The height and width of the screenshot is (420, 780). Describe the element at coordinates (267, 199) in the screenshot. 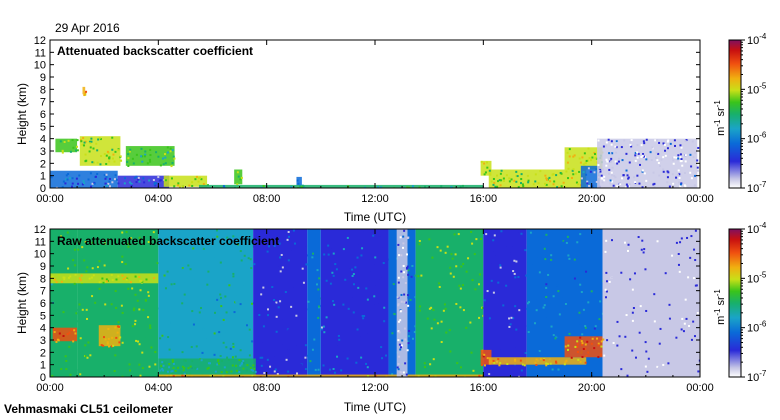

I see `x-tick-label: 08:00` at that location.